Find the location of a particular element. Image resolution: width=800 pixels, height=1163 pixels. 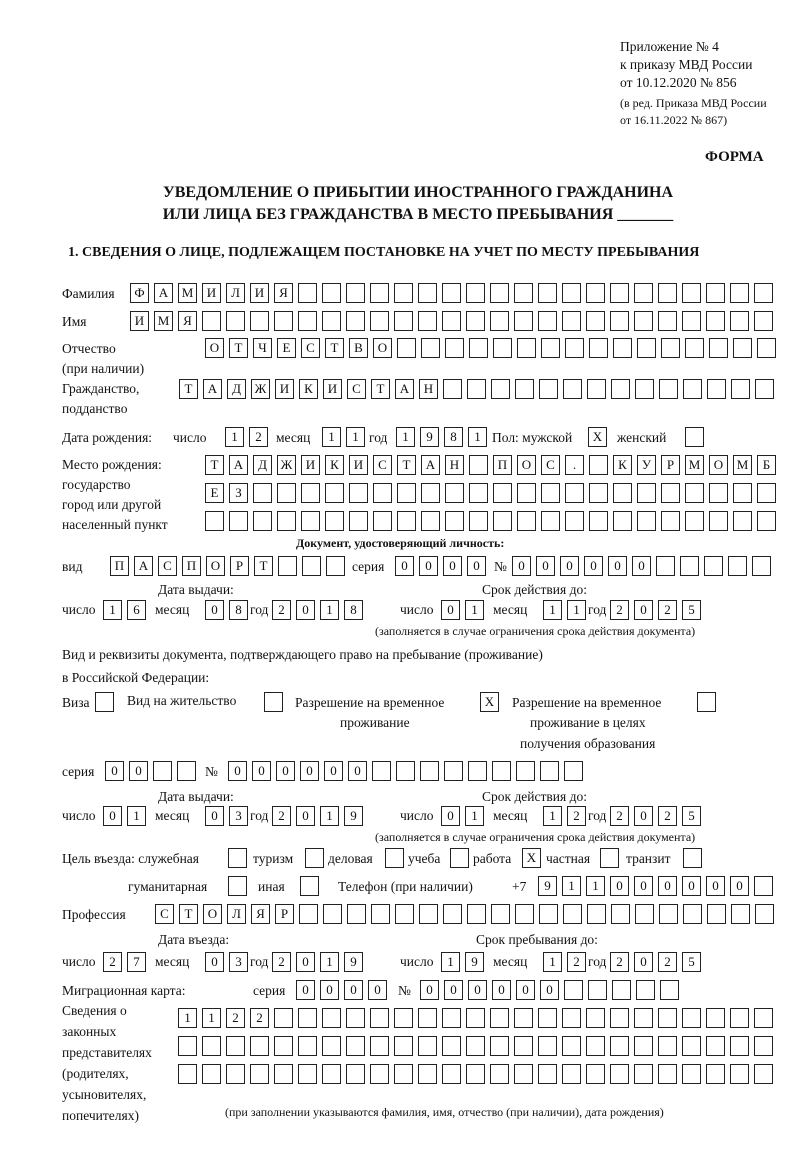

birthplace-box: Ж is located at coordinates (286, 465).